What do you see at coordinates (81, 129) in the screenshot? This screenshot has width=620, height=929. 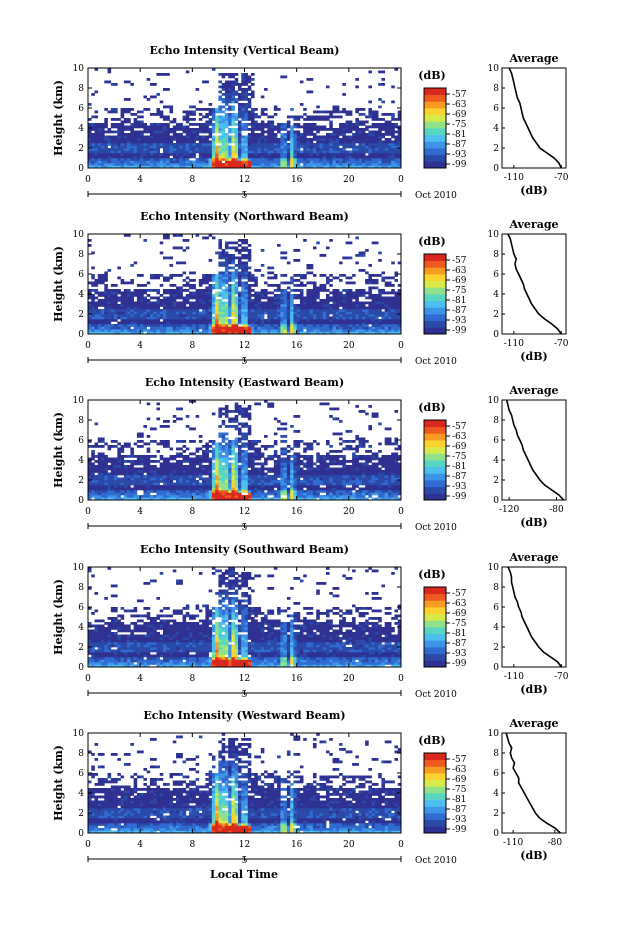 I see `y-tick-label: 4` at bounding box center [81, 129].